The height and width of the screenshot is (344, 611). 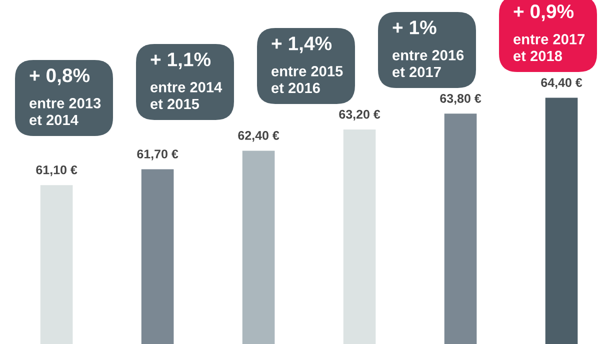 I want to click on data-label: 61,10 €, so click(x=57, y=170).